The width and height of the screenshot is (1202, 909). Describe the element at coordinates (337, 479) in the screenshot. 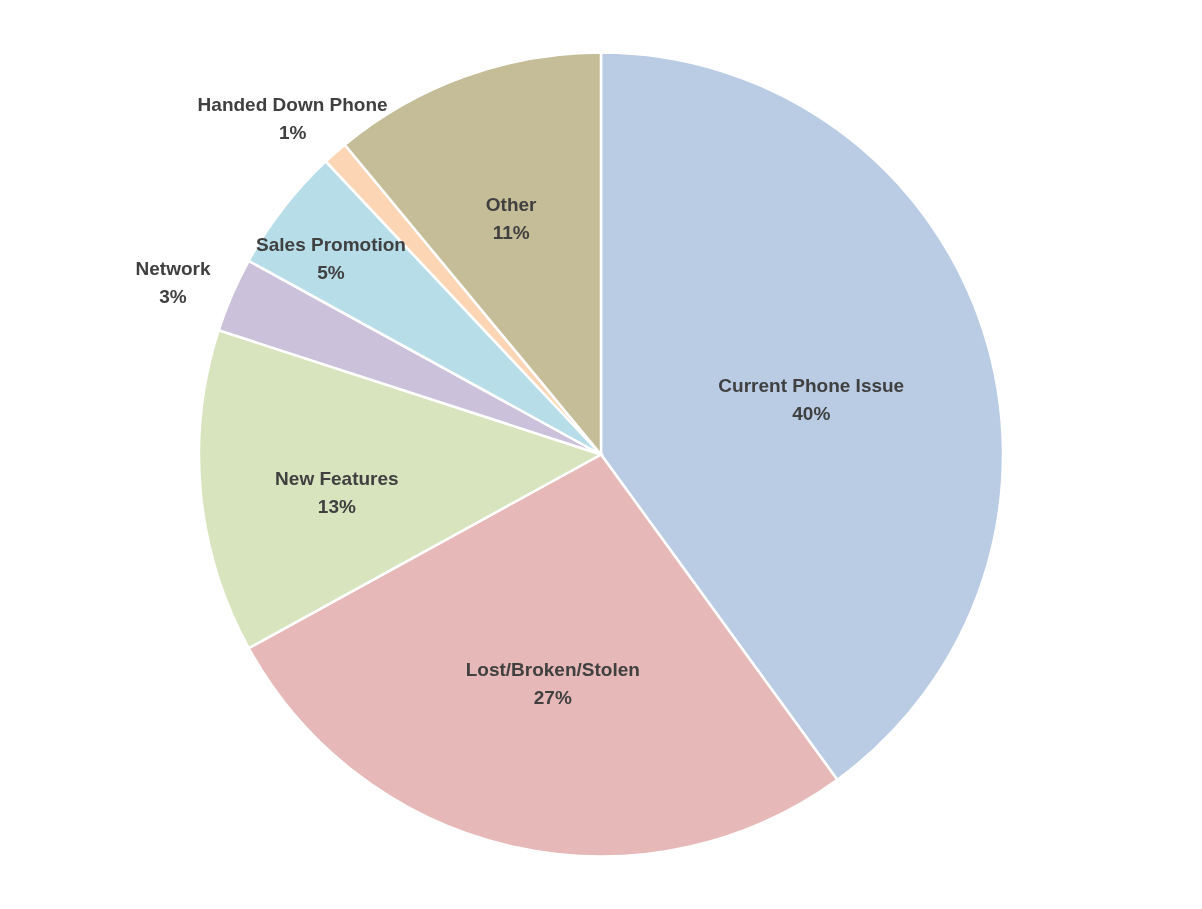

I see `slice-label: New Features` at that location.